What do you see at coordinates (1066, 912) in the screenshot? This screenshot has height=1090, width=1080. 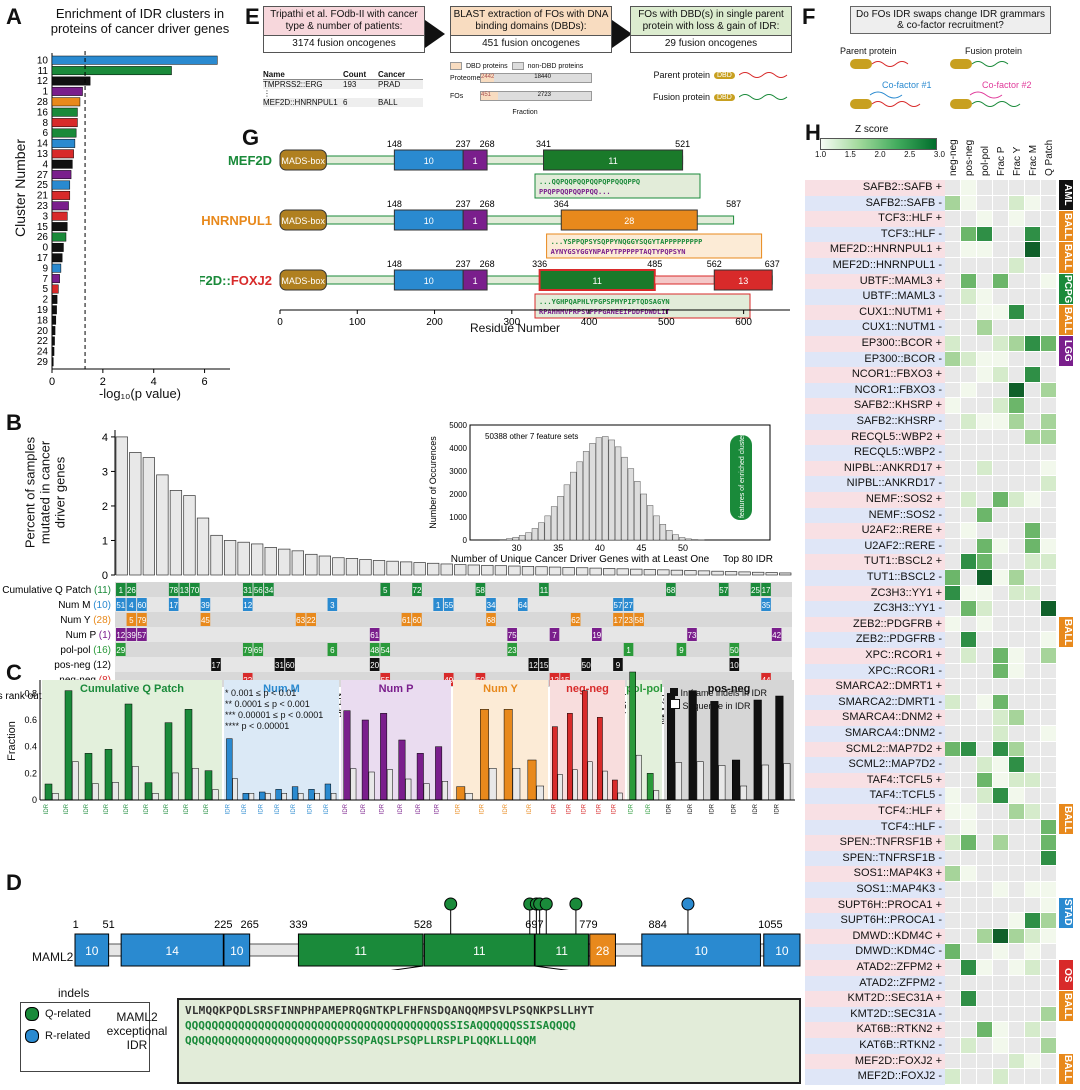 I see `cancer-type-badge: STAD` at bounding box center [1066, 912].